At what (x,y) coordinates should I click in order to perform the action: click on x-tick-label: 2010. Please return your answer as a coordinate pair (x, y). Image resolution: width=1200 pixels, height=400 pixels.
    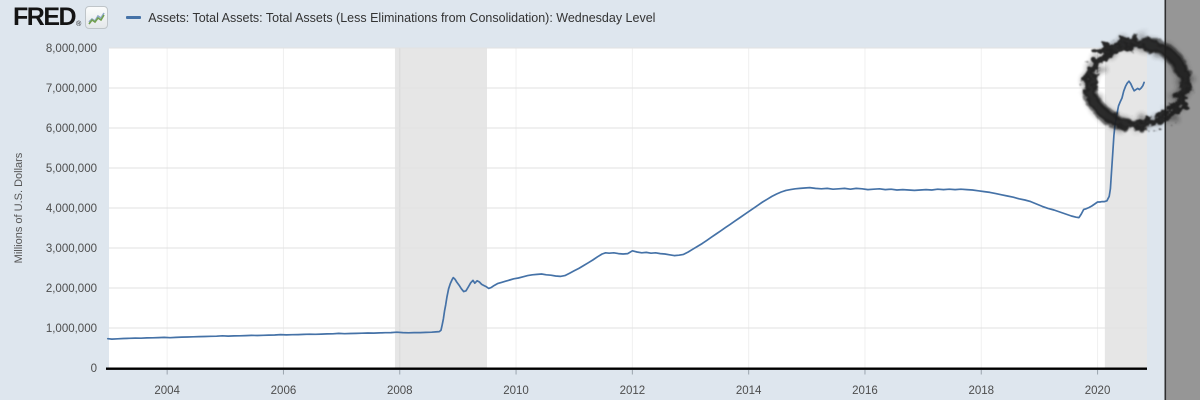
    Looking at the image, I should click on (516, 391).